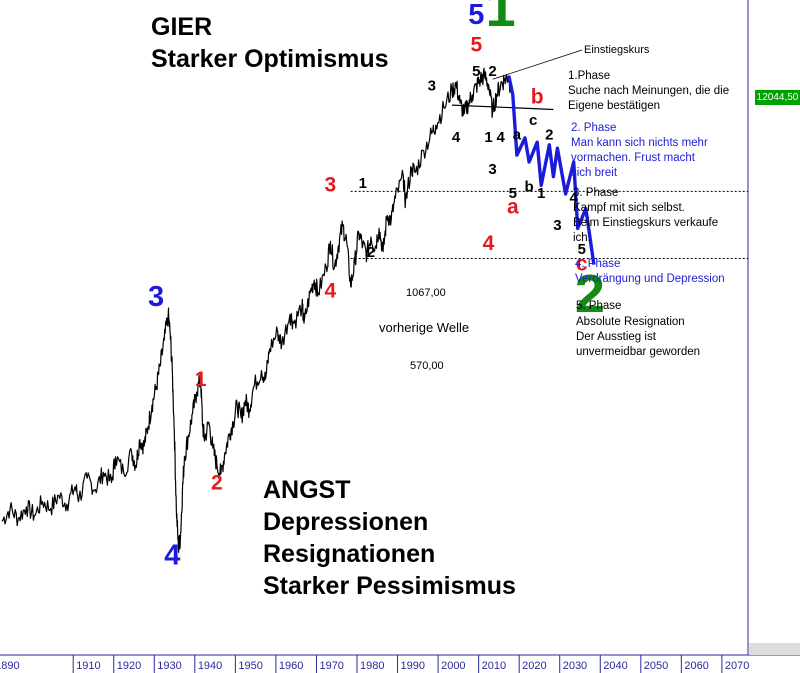  I want to click on phase-3-title: 3. Phase, so click(596, 193).